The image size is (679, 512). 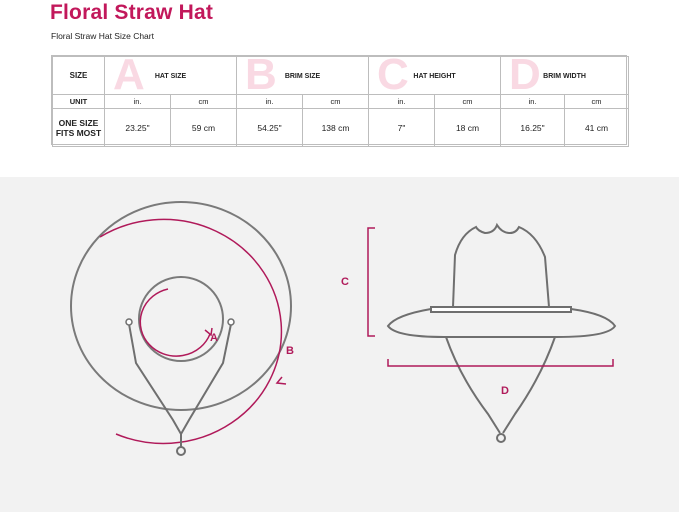 What do you see at coordinates (132, 12) in the screenshot?
I see `page-title: Floral Straw Hat` at bounding box center [132, 12].